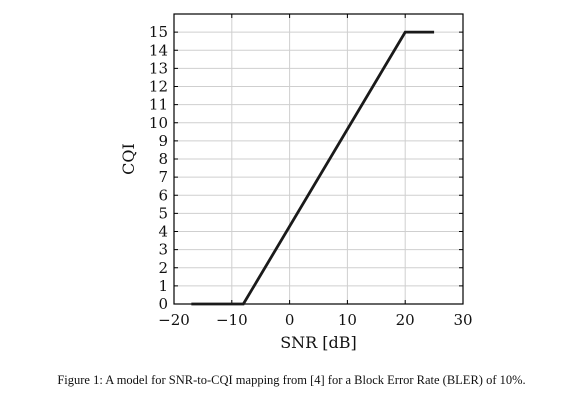 The width and height of the screenshot is (583, 402). I want to click on y-tick-label: 6, so click(163, 195).